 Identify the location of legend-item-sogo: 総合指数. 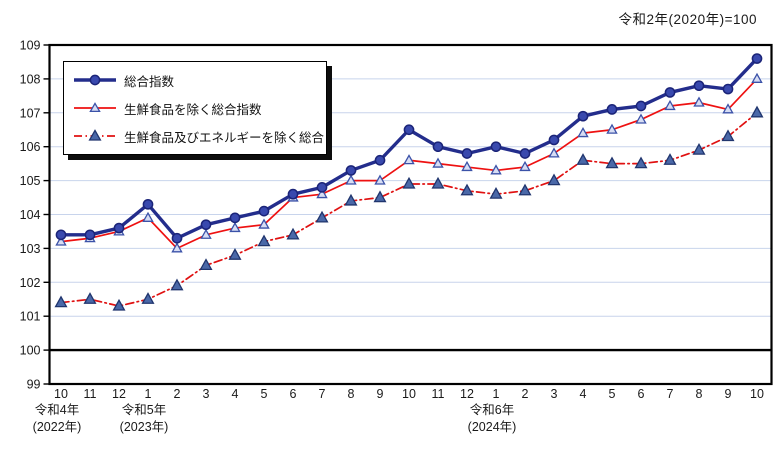
(195, 80).